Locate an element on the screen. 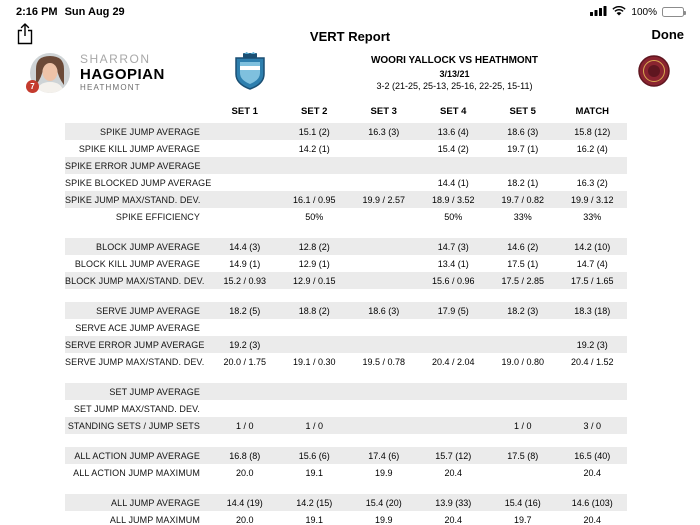 This screenshot has width=700, height=525. cell-value: 16.2 (4) is located at coordinates (592, 148).